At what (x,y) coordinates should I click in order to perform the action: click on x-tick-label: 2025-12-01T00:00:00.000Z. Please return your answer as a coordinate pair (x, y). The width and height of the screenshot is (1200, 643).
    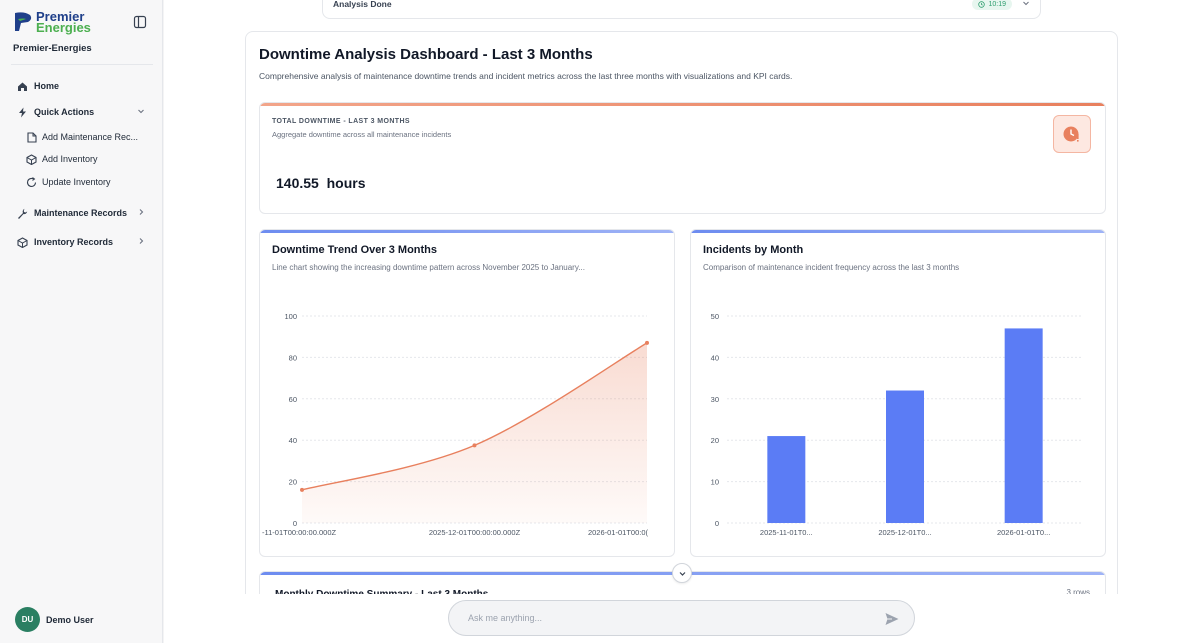
    Looking at the image, I should click on (475, 532).